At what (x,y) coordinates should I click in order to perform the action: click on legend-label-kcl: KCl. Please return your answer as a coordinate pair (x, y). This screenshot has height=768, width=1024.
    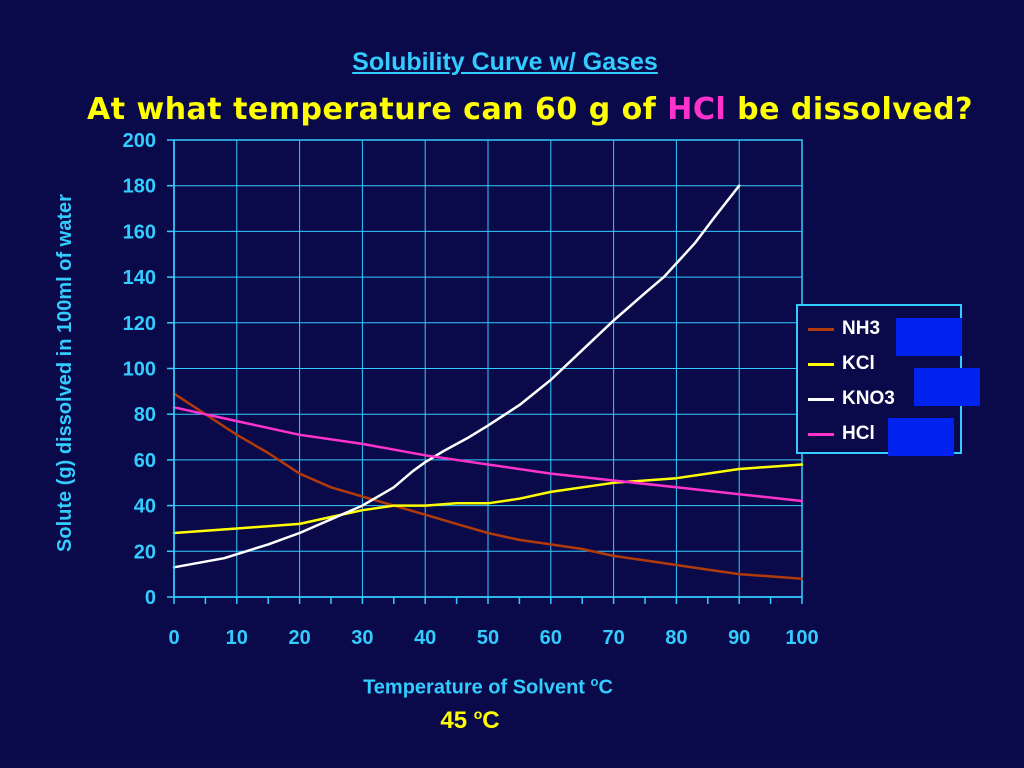
    Looking at the image, I should click on (858, 363).